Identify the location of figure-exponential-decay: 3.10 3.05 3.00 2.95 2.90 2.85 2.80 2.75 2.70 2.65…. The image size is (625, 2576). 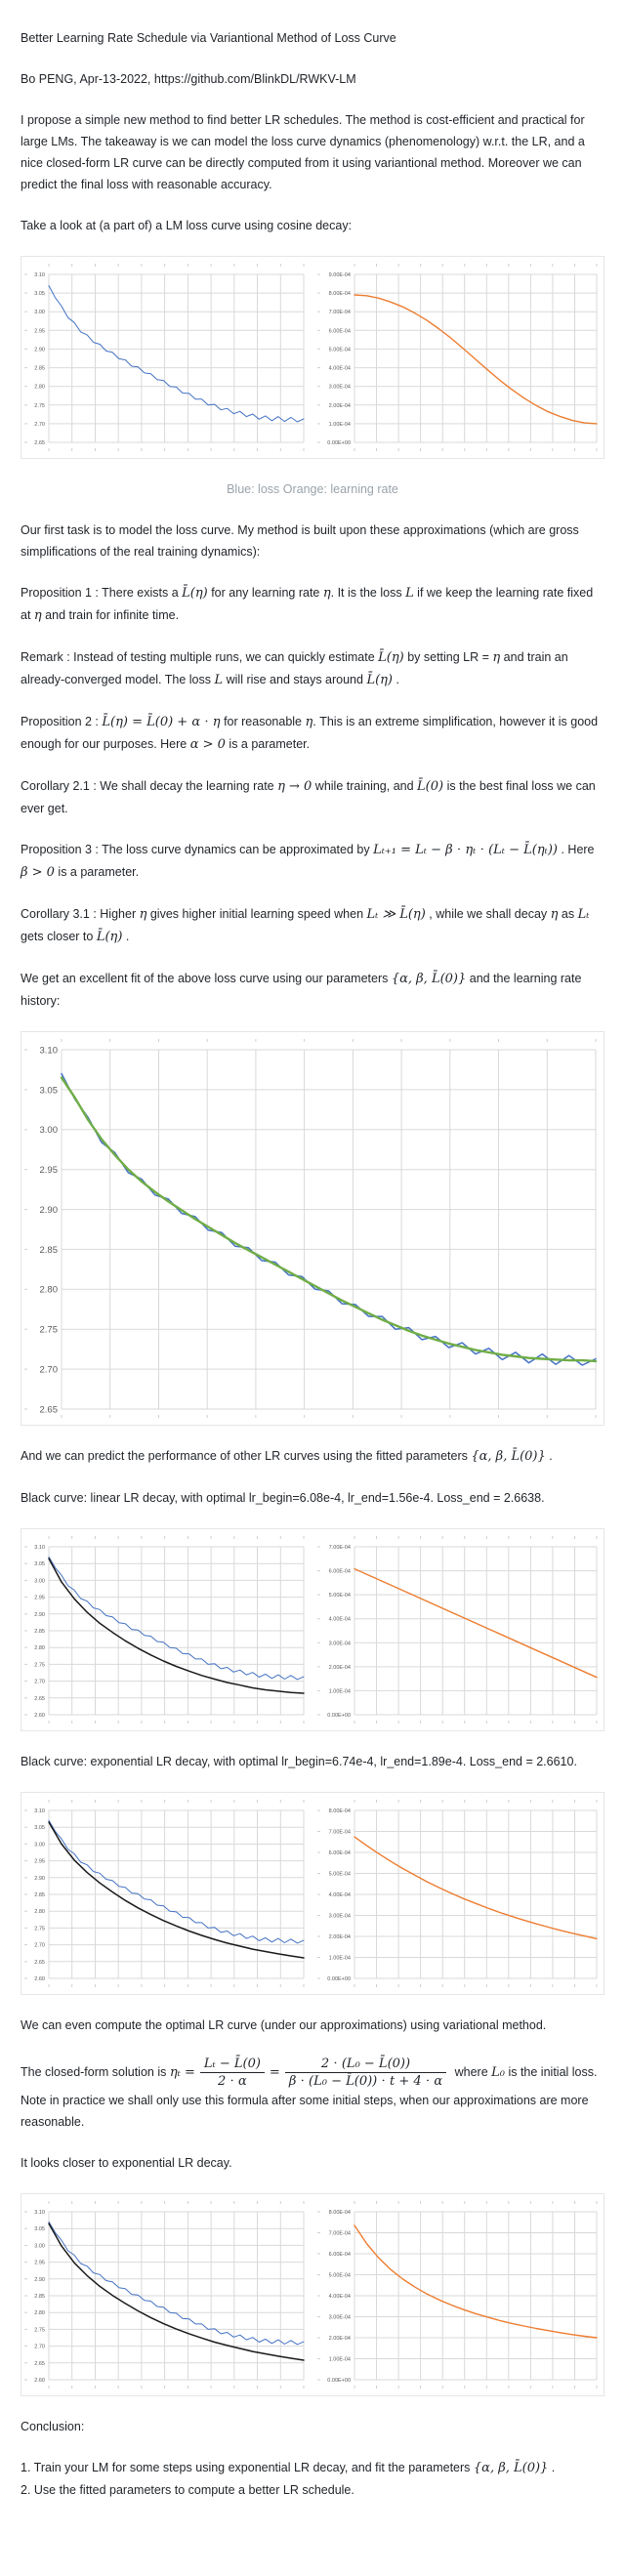
(312, 1893).